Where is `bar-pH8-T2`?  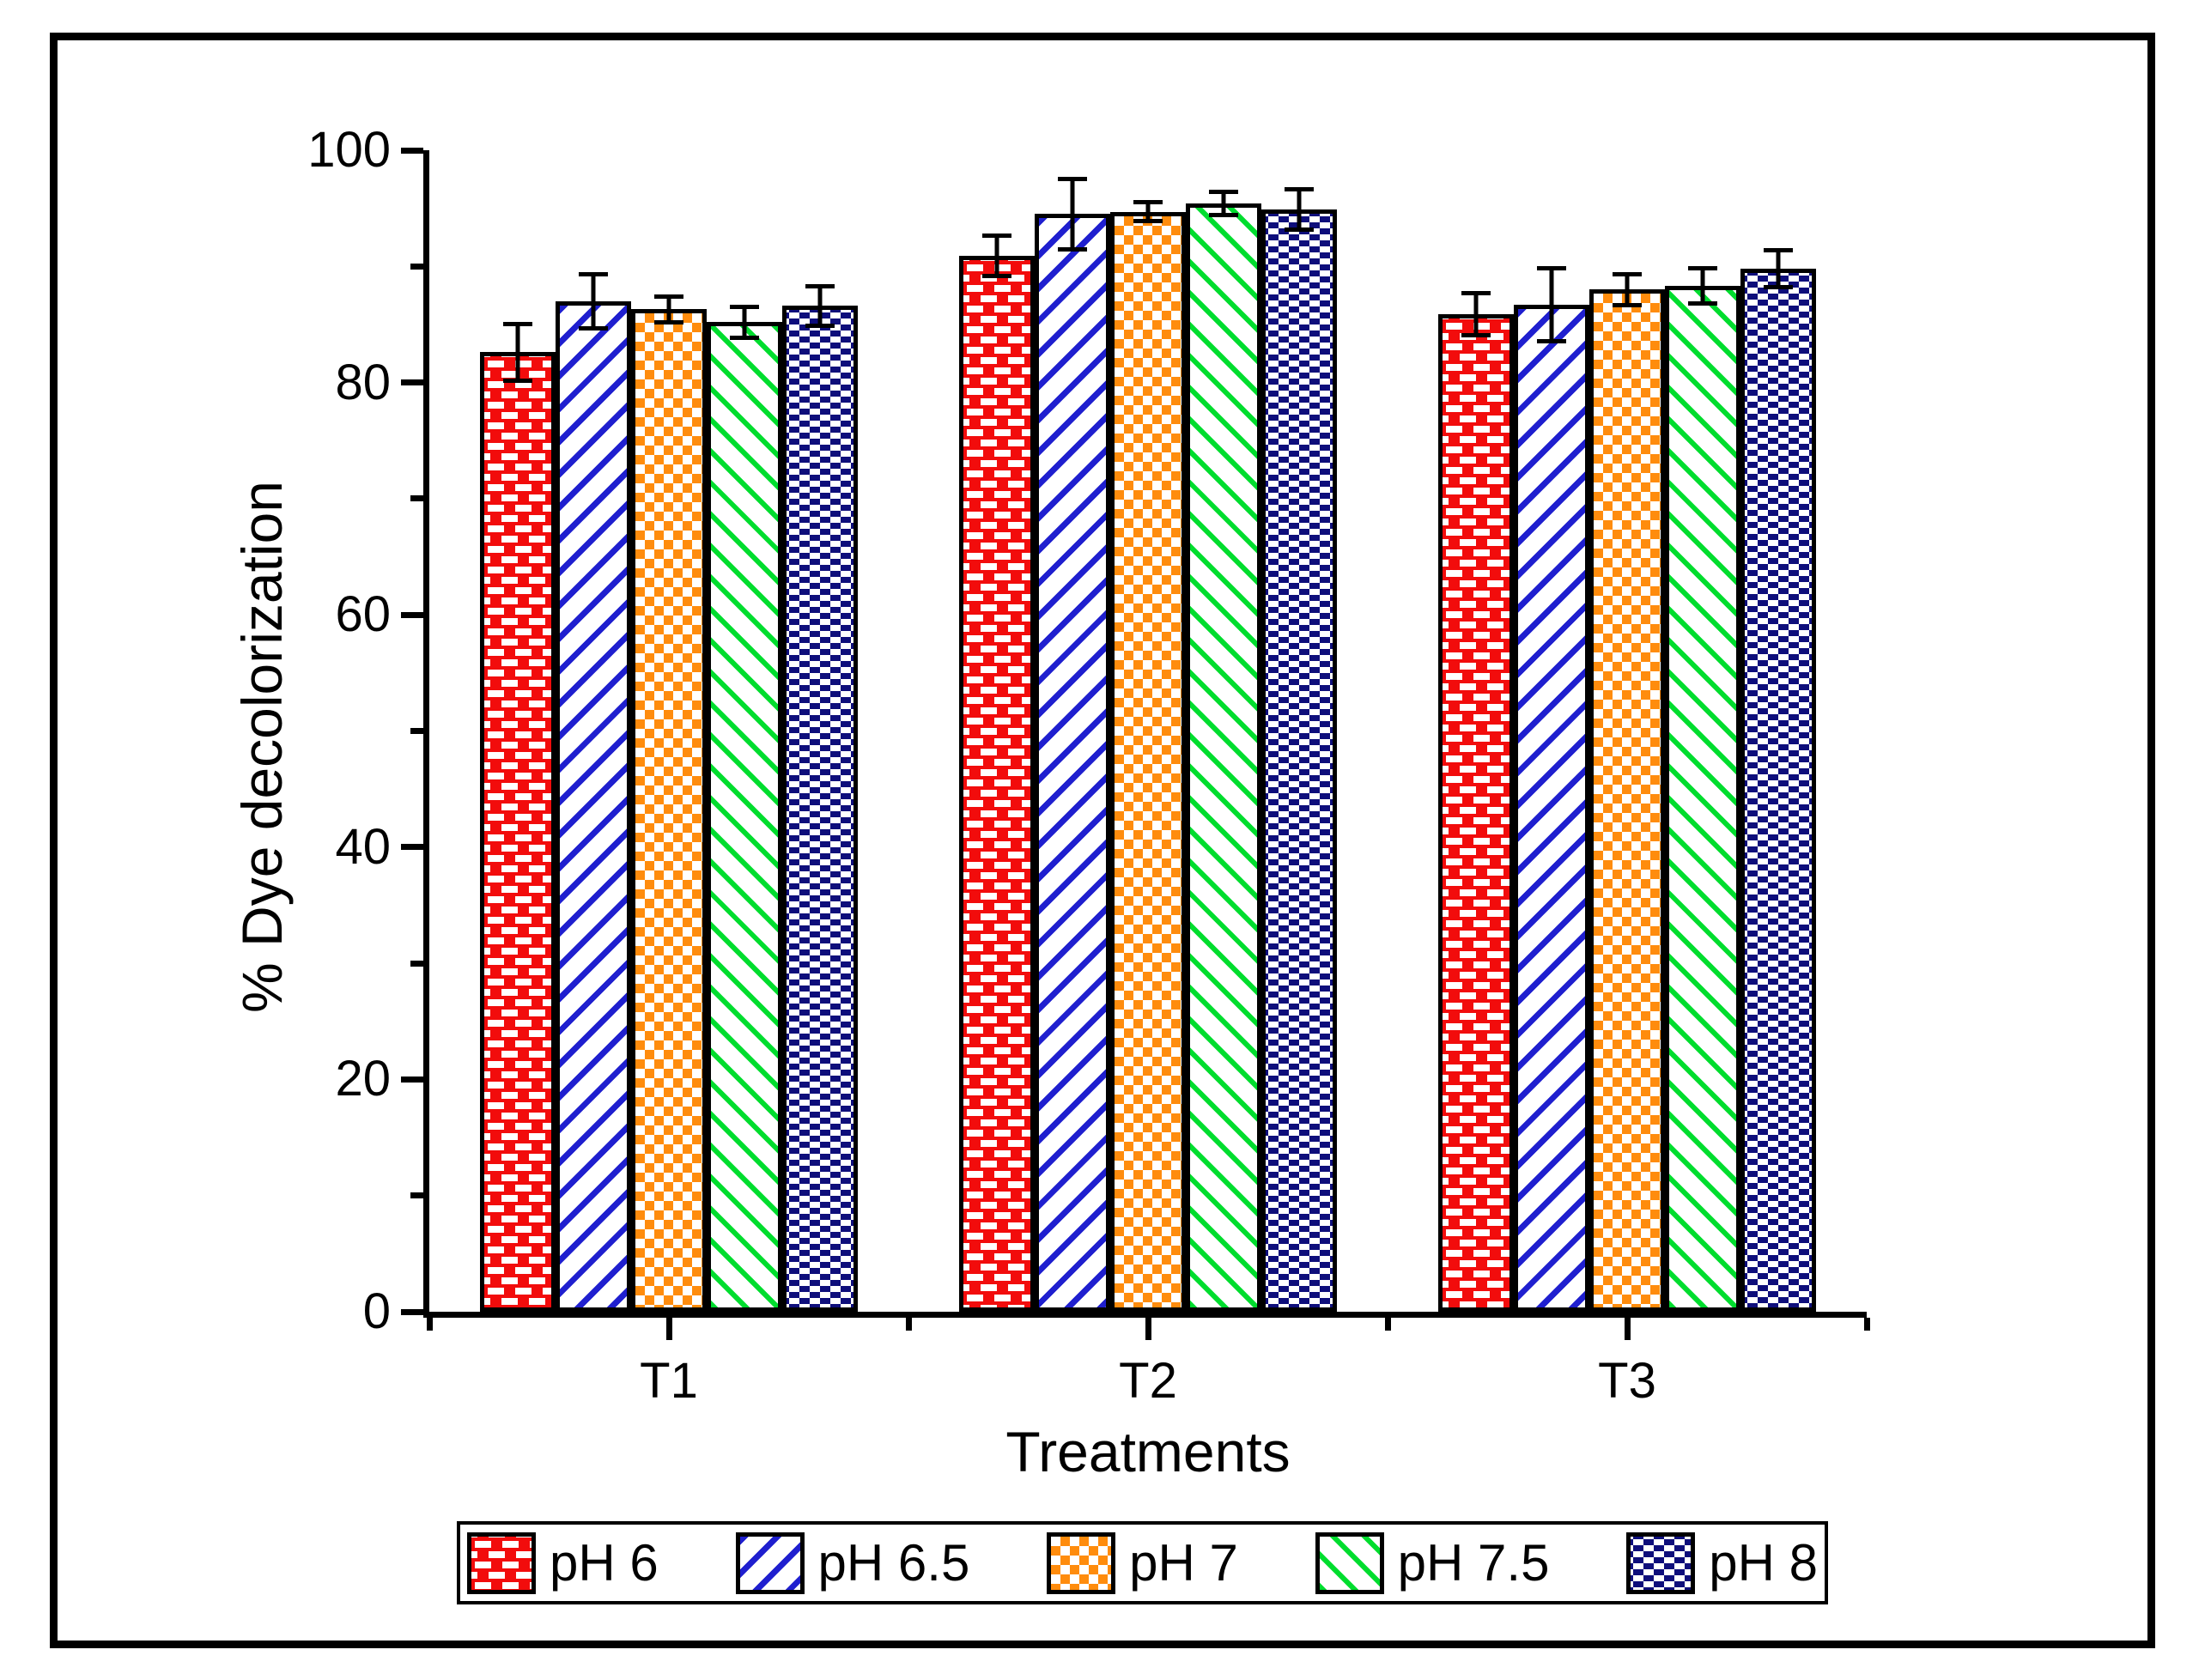
bar-pH8-T2 is located at coordinates (1299, 761).